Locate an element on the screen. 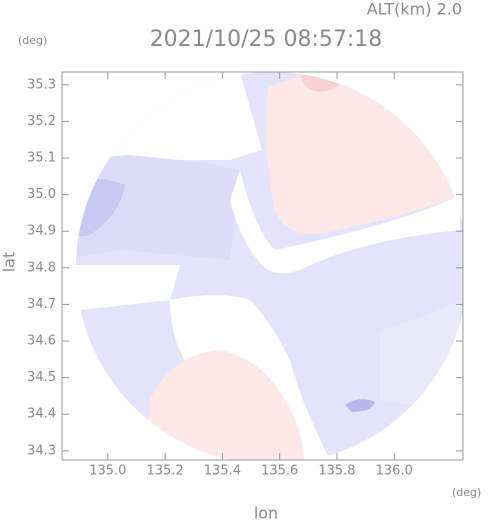 Image resolution: width=491 pixels, height=521 pixels. y-tick-label: 34.5 is located at coordinates (41, 377).